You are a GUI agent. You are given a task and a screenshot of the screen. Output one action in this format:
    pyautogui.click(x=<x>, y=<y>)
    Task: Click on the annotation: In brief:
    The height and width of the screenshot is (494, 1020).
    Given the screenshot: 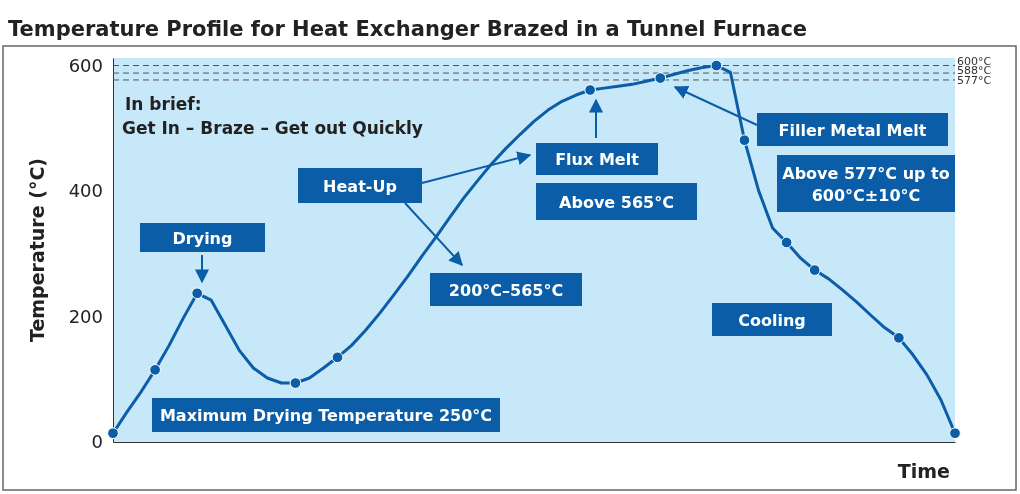 What is the action you would take?
    pyautogui.click(x=163, y=104)
    